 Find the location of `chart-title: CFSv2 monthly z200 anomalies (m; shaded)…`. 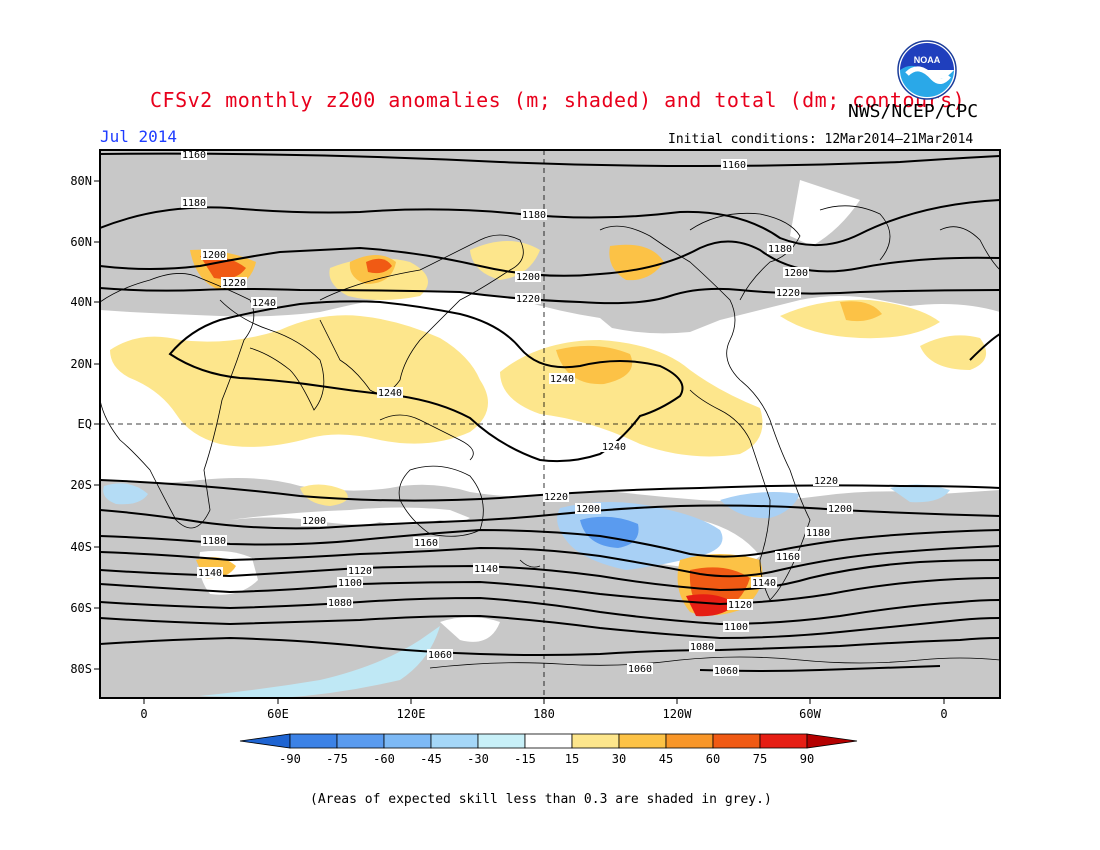

chart-title: CFSv2 monthly z200 anomalies (m; shaded)… is located at coordinates (558, 100).